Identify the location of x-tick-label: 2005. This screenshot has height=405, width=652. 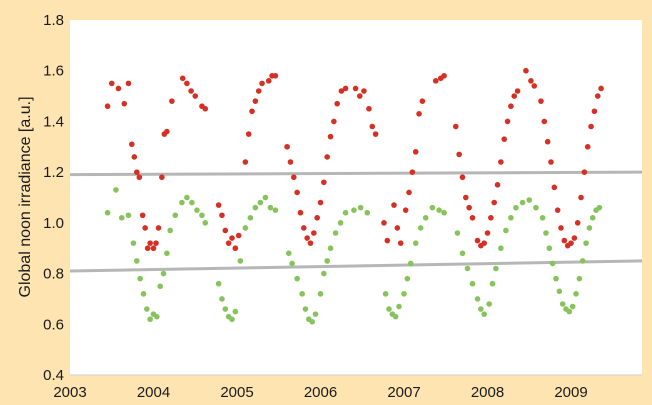
(236, 392).